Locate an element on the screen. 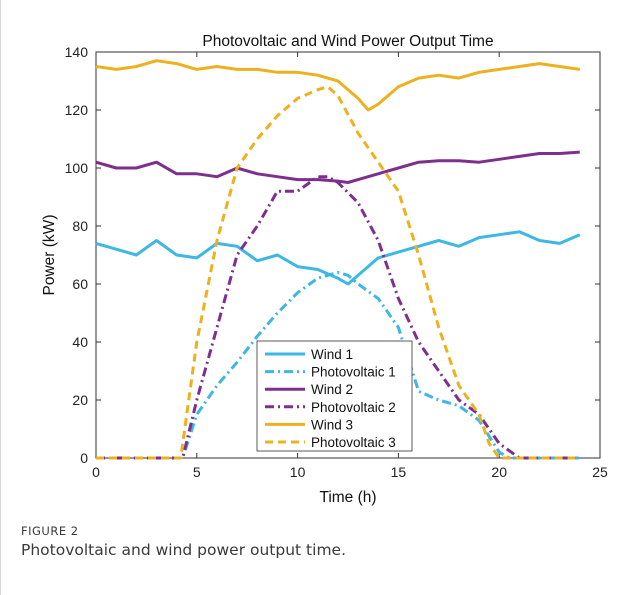  caption-label: FIGURE 2 is located at coordinates (50, 531).